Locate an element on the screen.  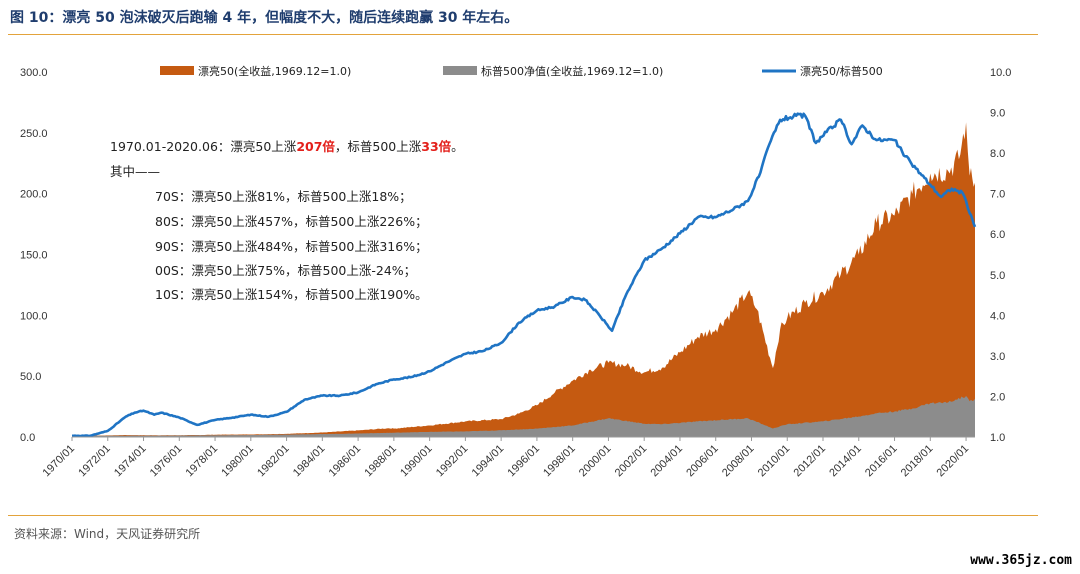
y-right-tick-label: 8.0 is located at coordinates (997, 154).